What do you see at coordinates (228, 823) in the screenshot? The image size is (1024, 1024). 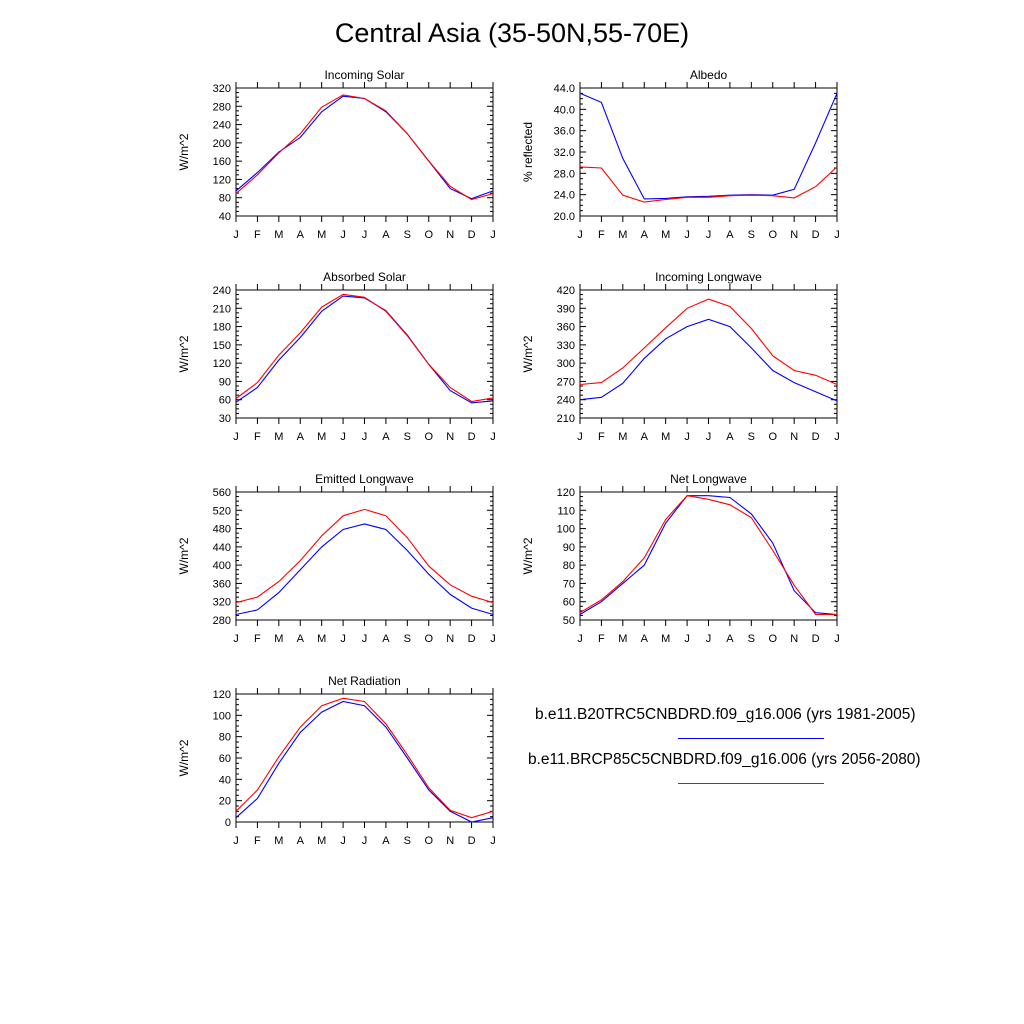 I see `y-tick-label: 0` at bounding box center [228, 823].